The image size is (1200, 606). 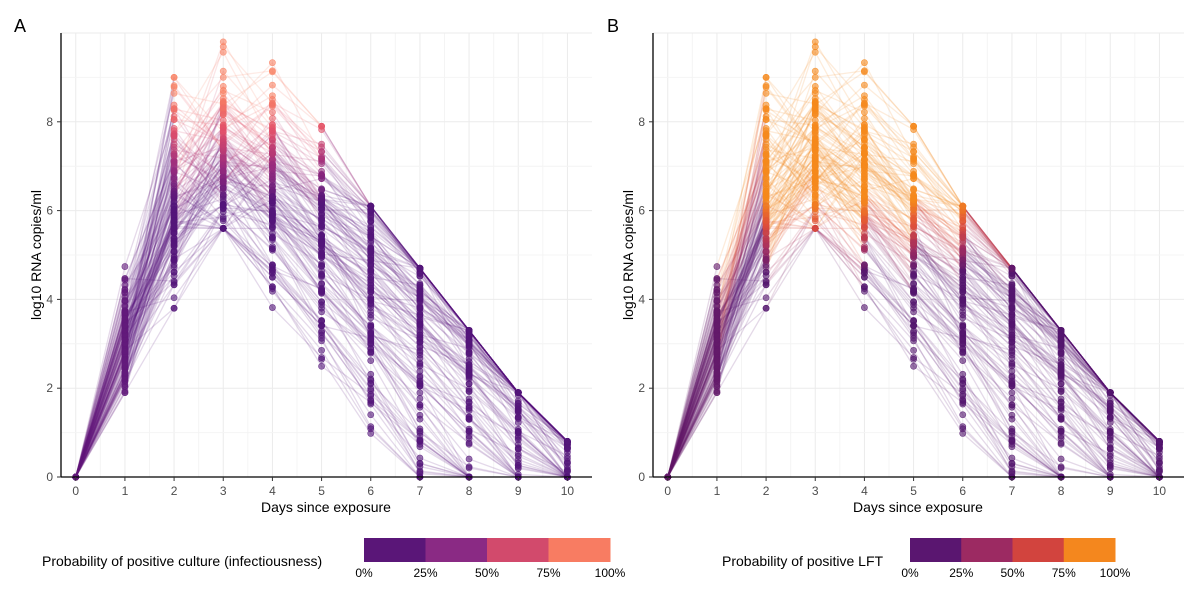 What do you see at coordinates (548, 573) in the screenshot?
I see `legend-tick-label: 75%` at bounding box center [548, 573].